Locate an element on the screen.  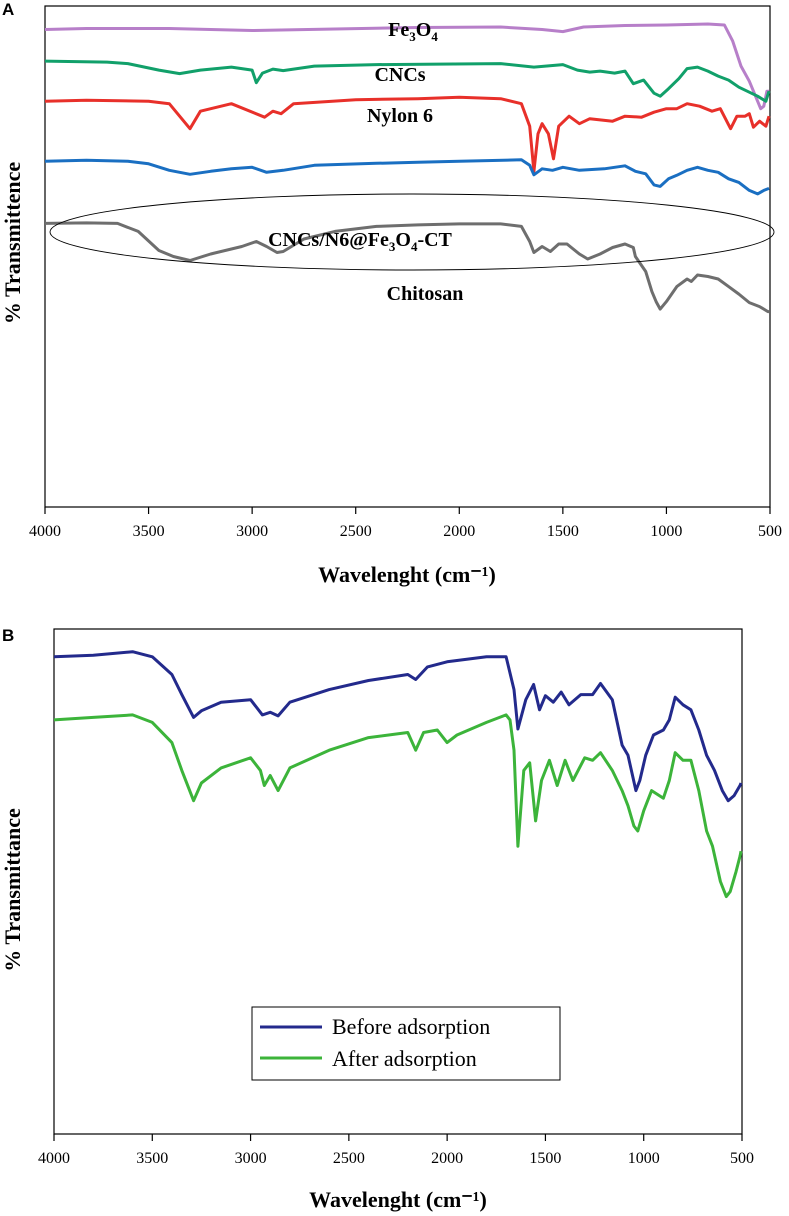
series-label-chitosan: Chitosan is located at coordinates (425, 294).